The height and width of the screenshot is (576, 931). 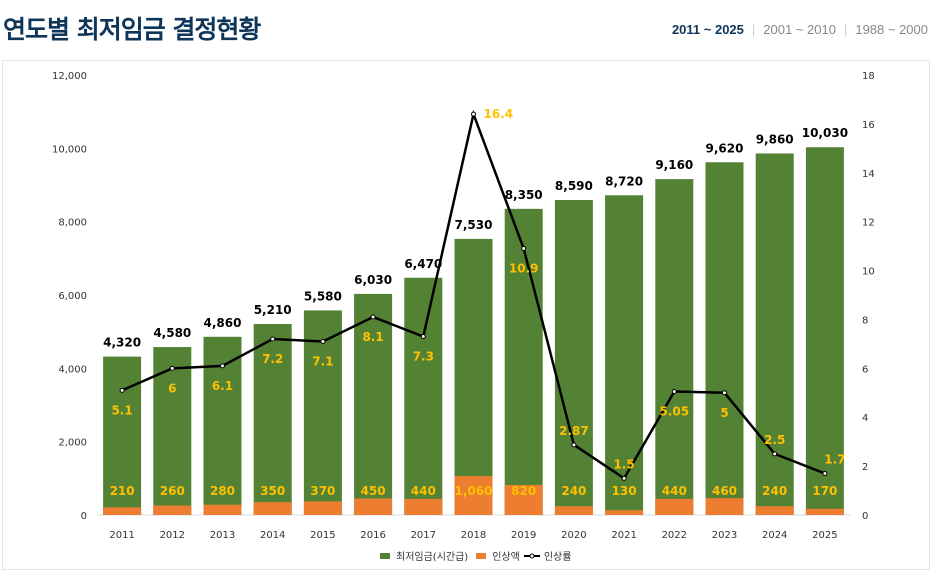 I want to click on y2-tick-label: 16, so click(x=868, y=125).